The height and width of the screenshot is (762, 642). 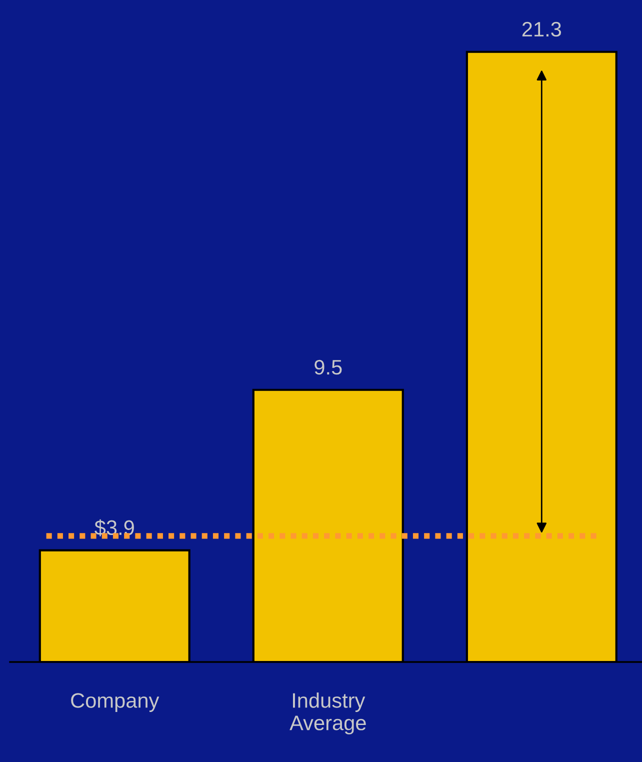 What do you see at coordinates (115, 702) in the screenshot?
I see `x-tick-label: Company` at bounding box center [115, 702].